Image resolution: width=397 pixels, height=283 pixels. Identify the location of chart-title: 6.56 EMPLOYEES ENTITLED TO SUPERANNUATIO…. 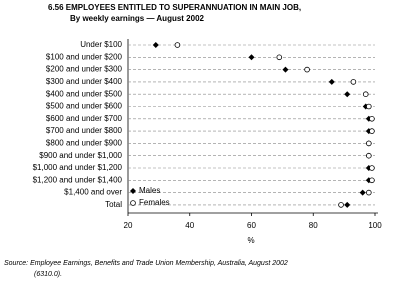
(174, 7).